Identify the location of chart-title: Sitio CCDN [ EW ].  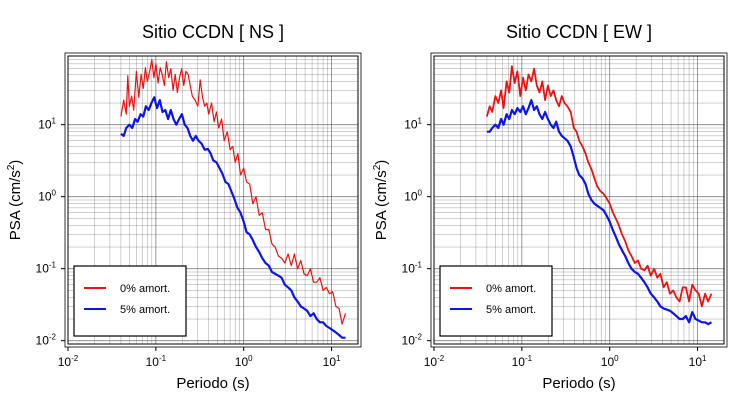
(579, 32).